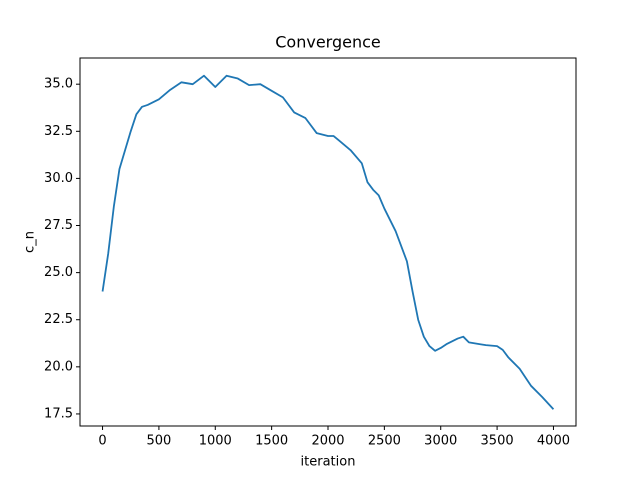  Describe the element at coordinates (58, 366) in the screenshot. I see `y-tick-label: 20.0` at that location.